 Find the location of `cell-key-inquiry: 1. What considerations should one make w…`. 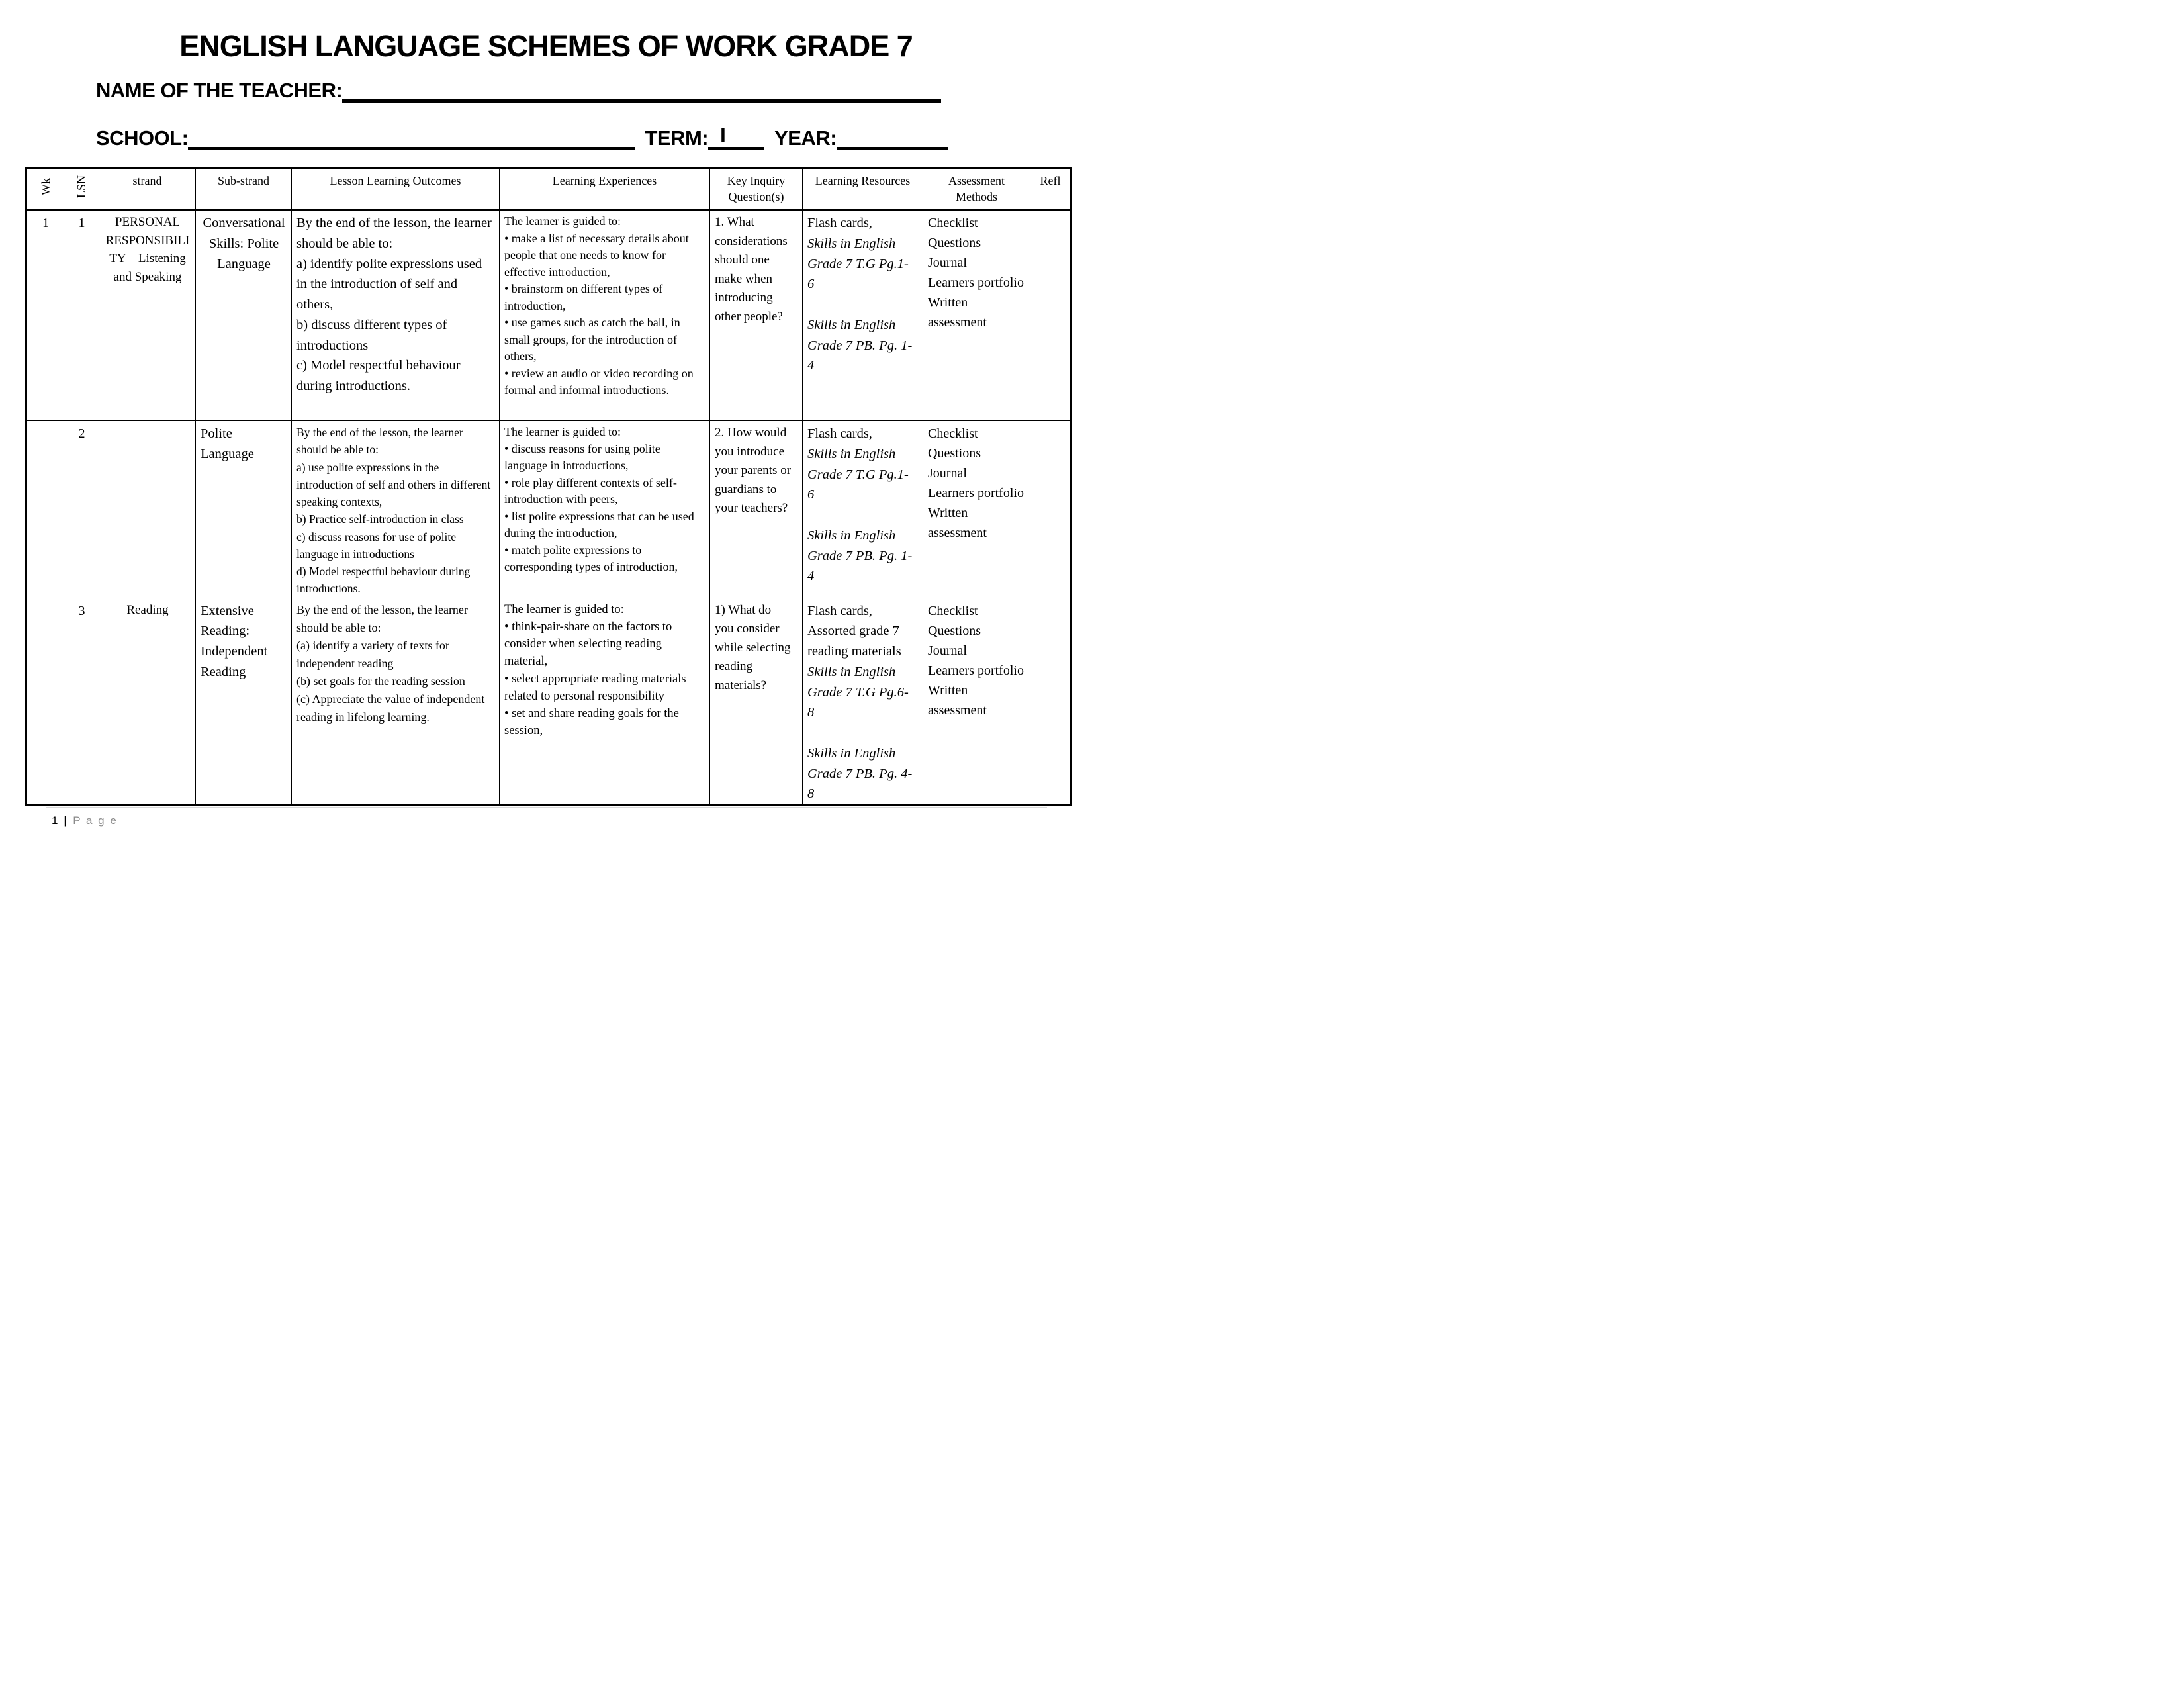

cell-key-inquiry: 1. What considerations should one make w… is located at coordinates (756, 315).